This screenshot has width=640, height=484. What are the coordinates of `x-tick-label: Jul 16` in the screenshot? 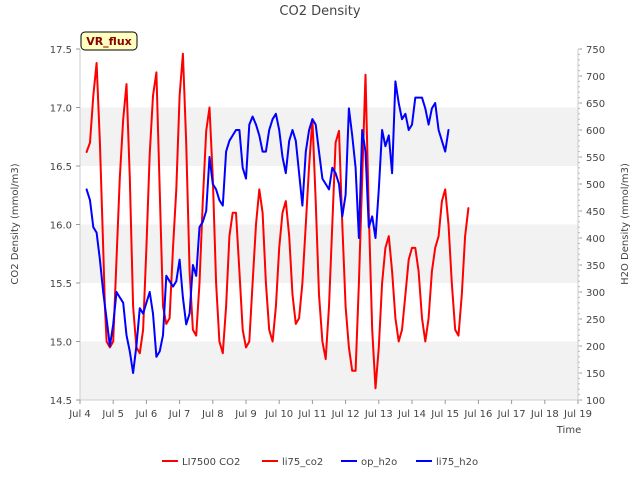 It's located at (477, 414).